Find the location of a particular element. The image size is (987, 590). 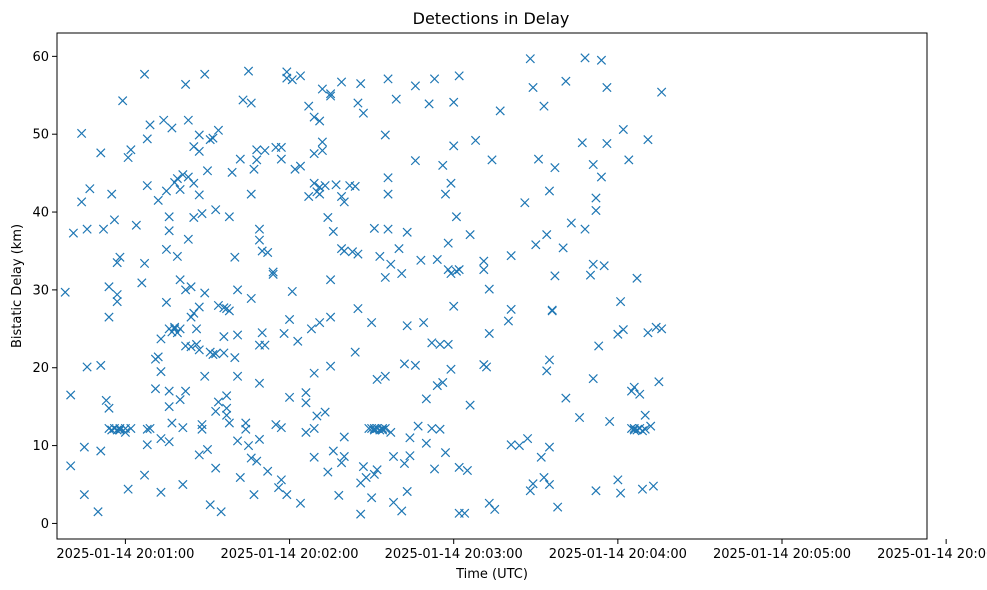

x-tick-label: 2025-01-14 20:01:00 is located at coordinates (125, 554).